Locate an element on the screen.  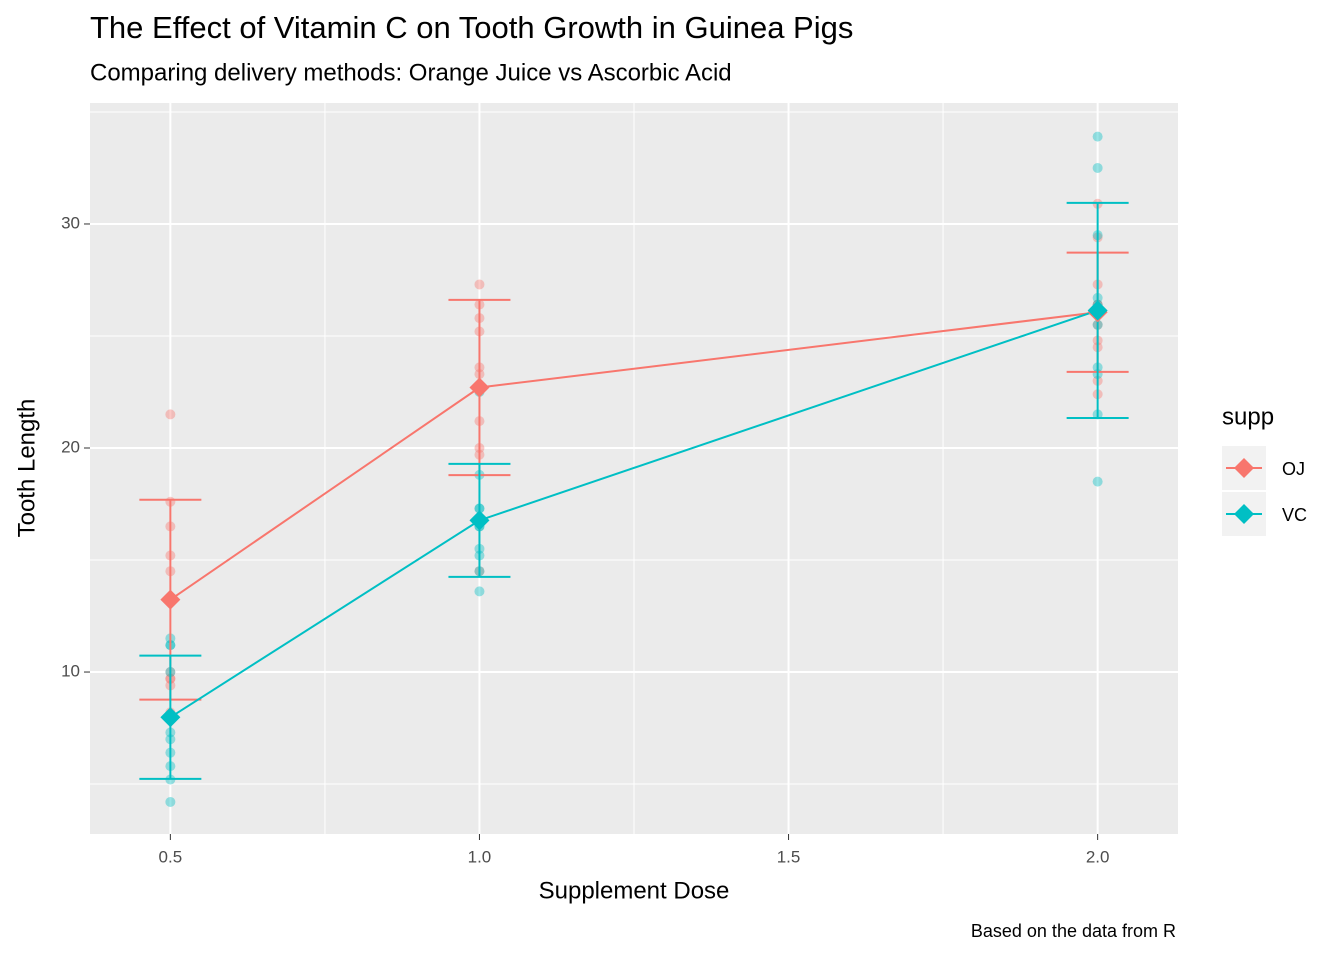
legend-label: VC is located at coordinates (1294, 515).